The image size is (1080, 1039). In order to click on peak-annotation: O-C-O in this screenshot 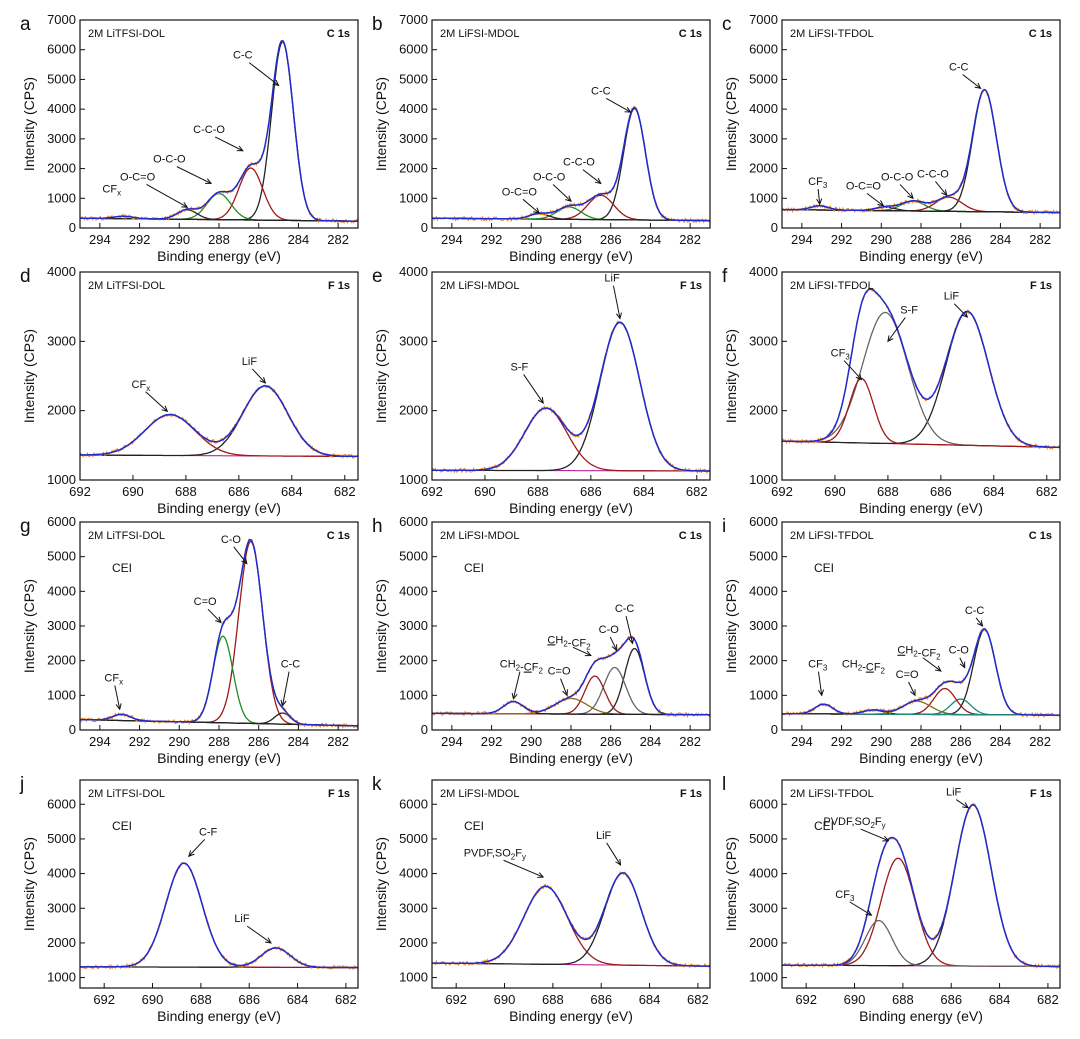, I will do `click(897, 177)`.